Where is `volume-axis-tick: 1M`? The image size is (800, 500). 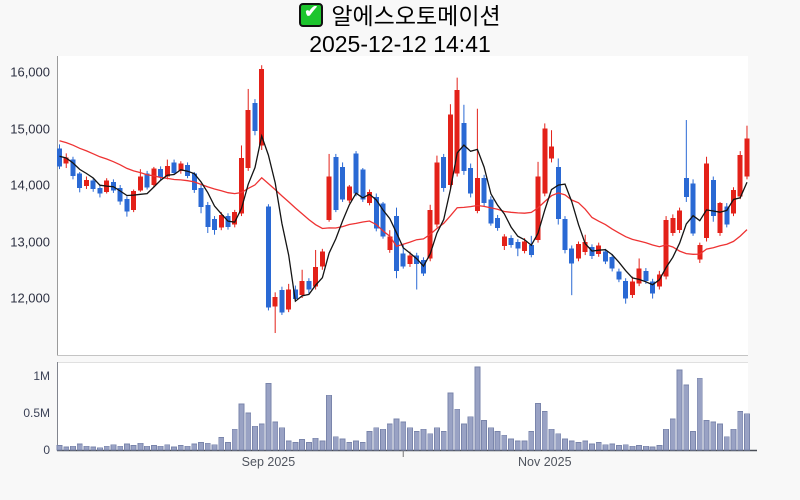
volume-axis-tick: 1M is located at coordinates (41, 376).